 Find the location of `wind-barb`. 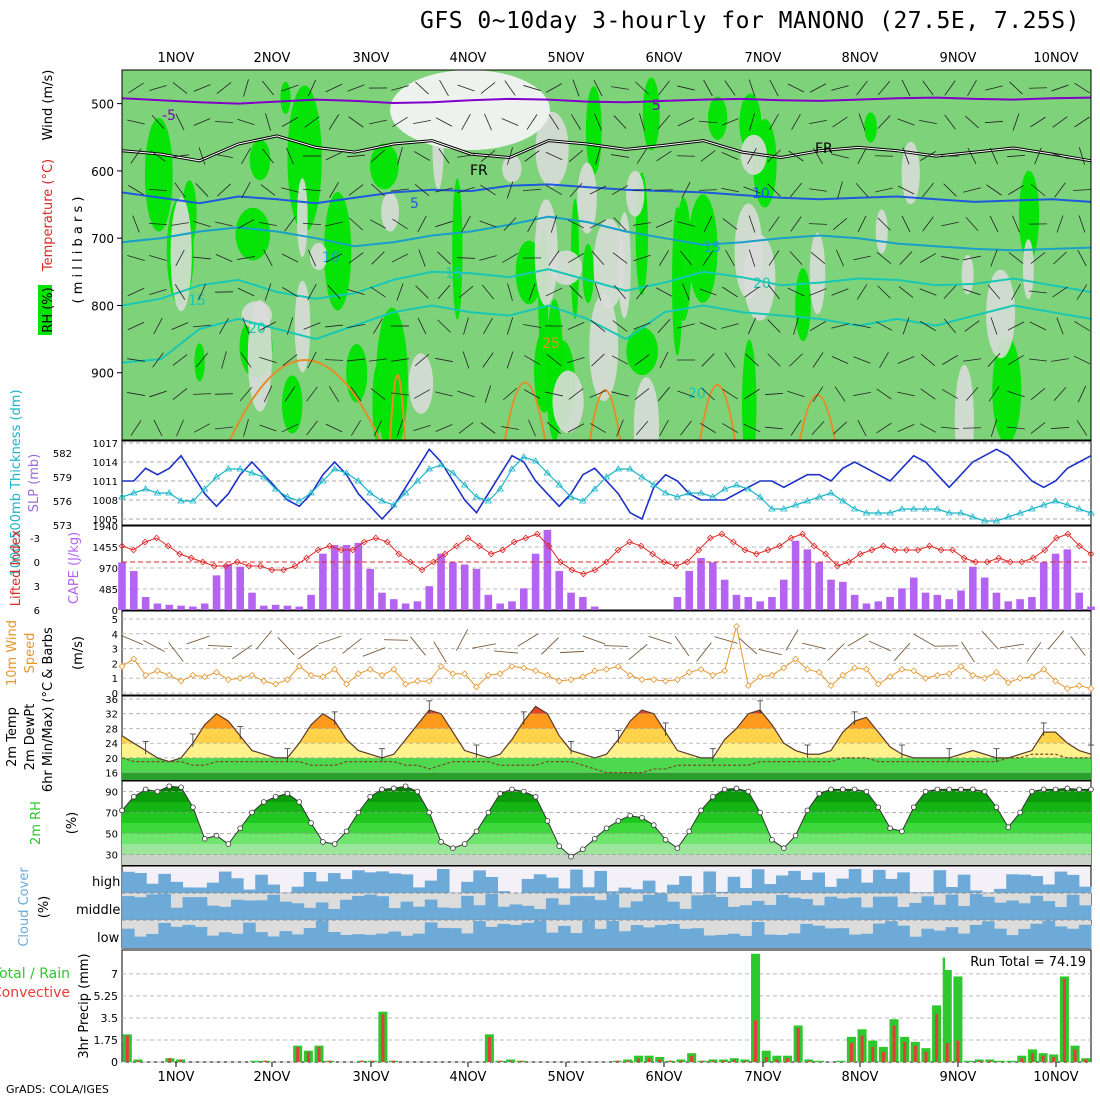

wind-barb is located at coordinates (972, 428).